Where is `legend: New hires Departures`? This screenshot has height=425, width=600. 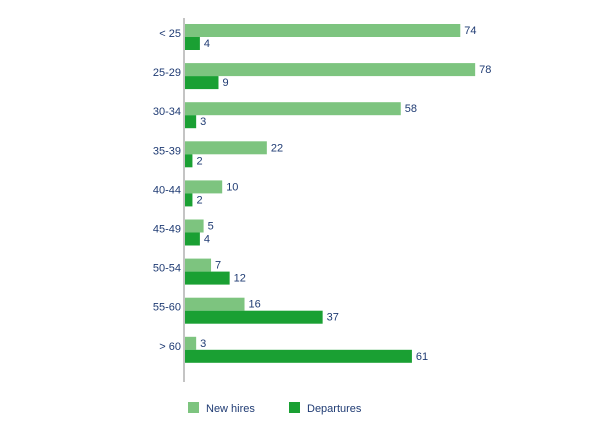
legend: New hires Departures is located at coordinates (275, 408).